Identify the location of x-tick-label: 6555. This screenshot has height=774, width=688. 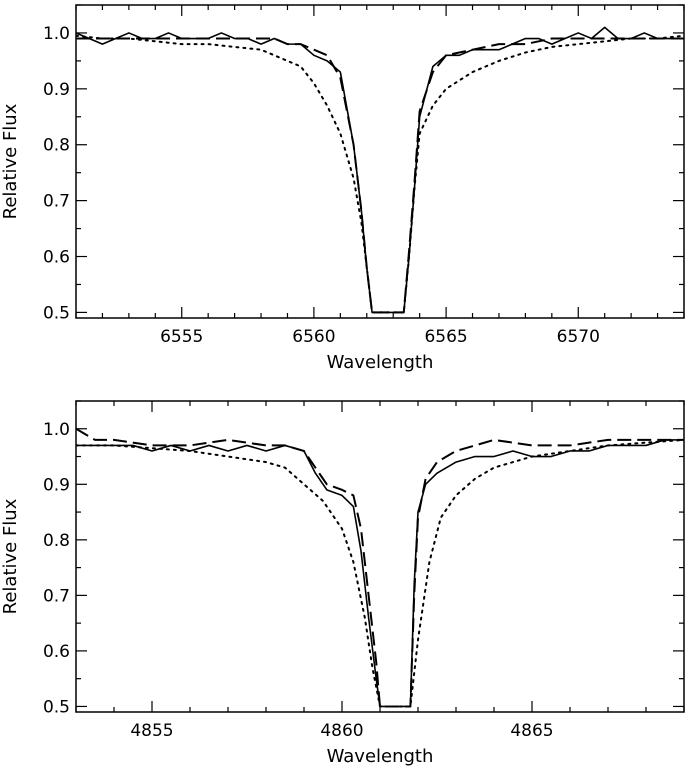
(181, 337).